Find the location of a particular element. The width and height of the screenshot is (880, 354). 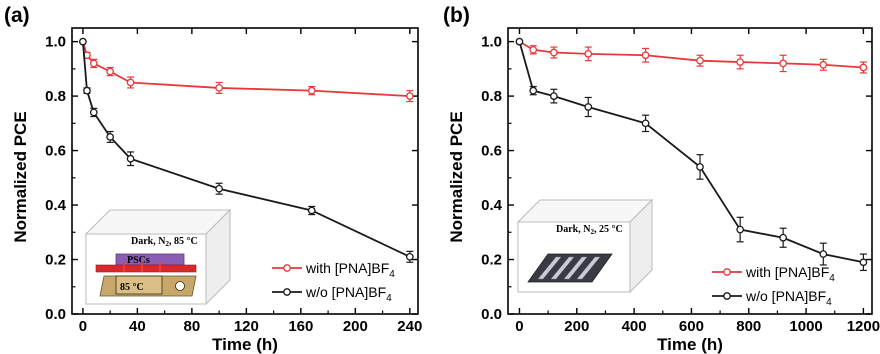

x-tick-label: 80 is located at coordinates (192, 326).